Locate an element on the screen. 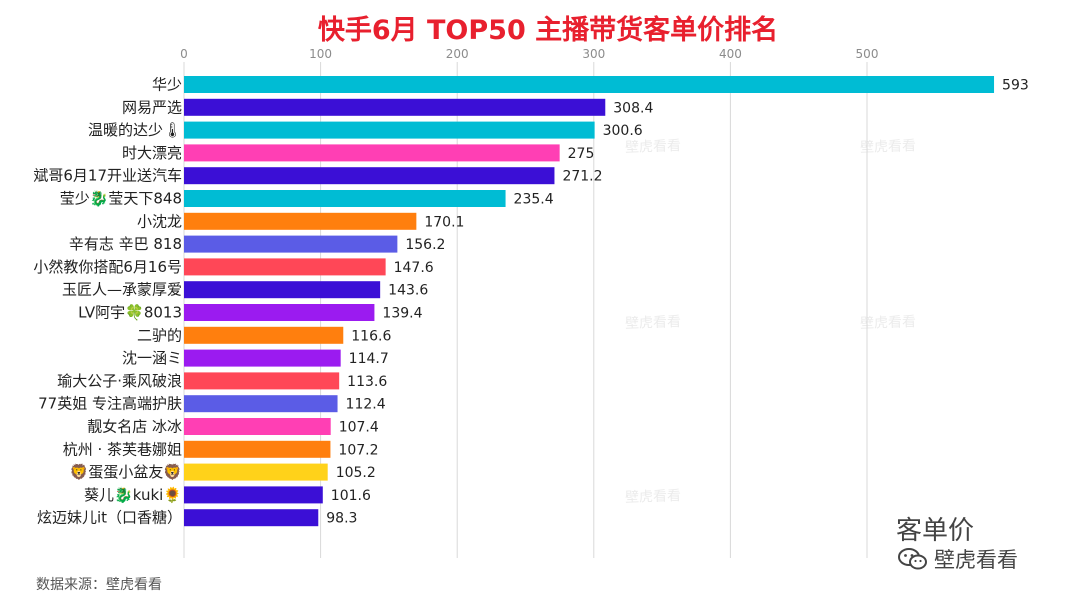  value-label: 271.2 is located at coordinates (582, 177).